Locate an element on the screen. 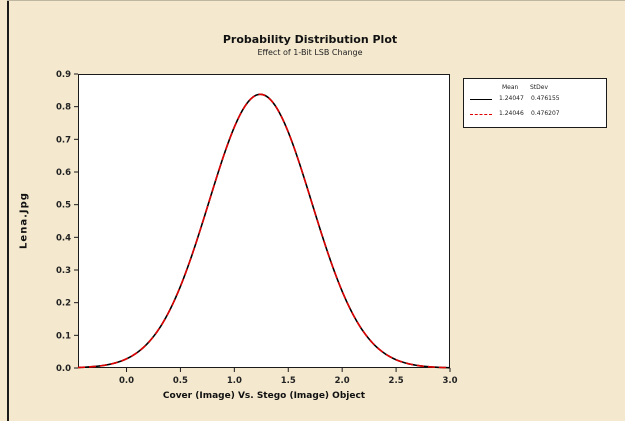  y-tick-label: 0.6 is located at coordinates (63, 173).